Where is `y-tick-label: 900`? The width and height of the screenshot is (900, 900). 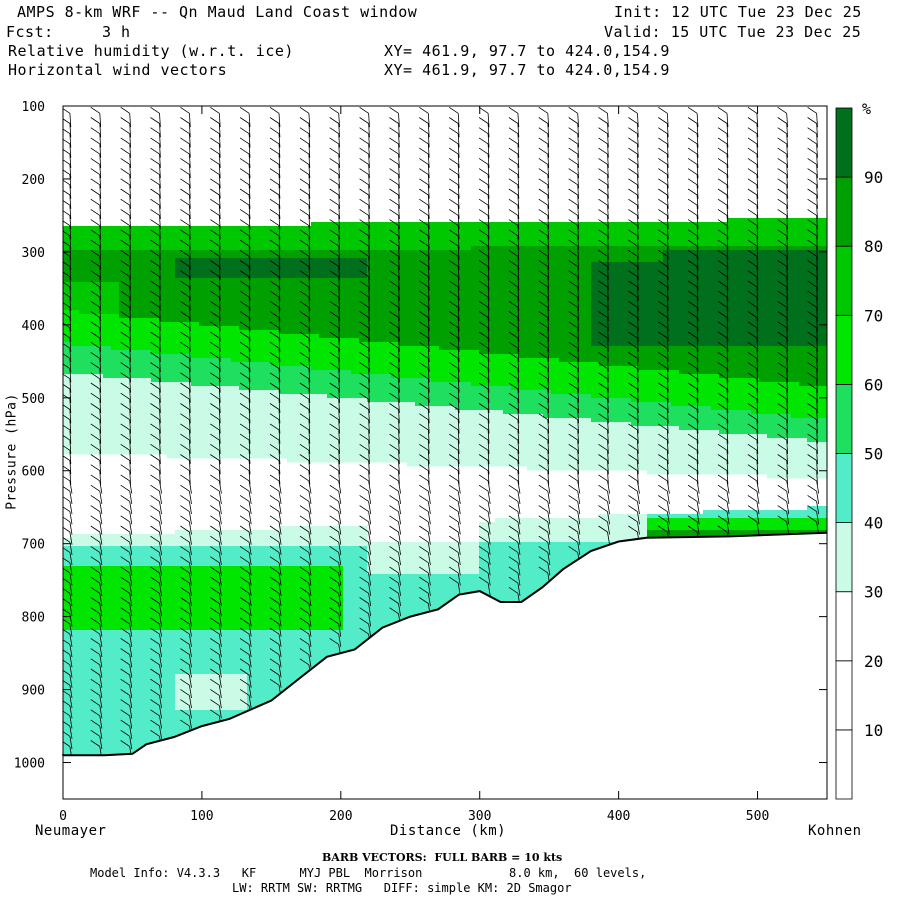 y-tick-label: 900 is located at coordinates (33, 691).